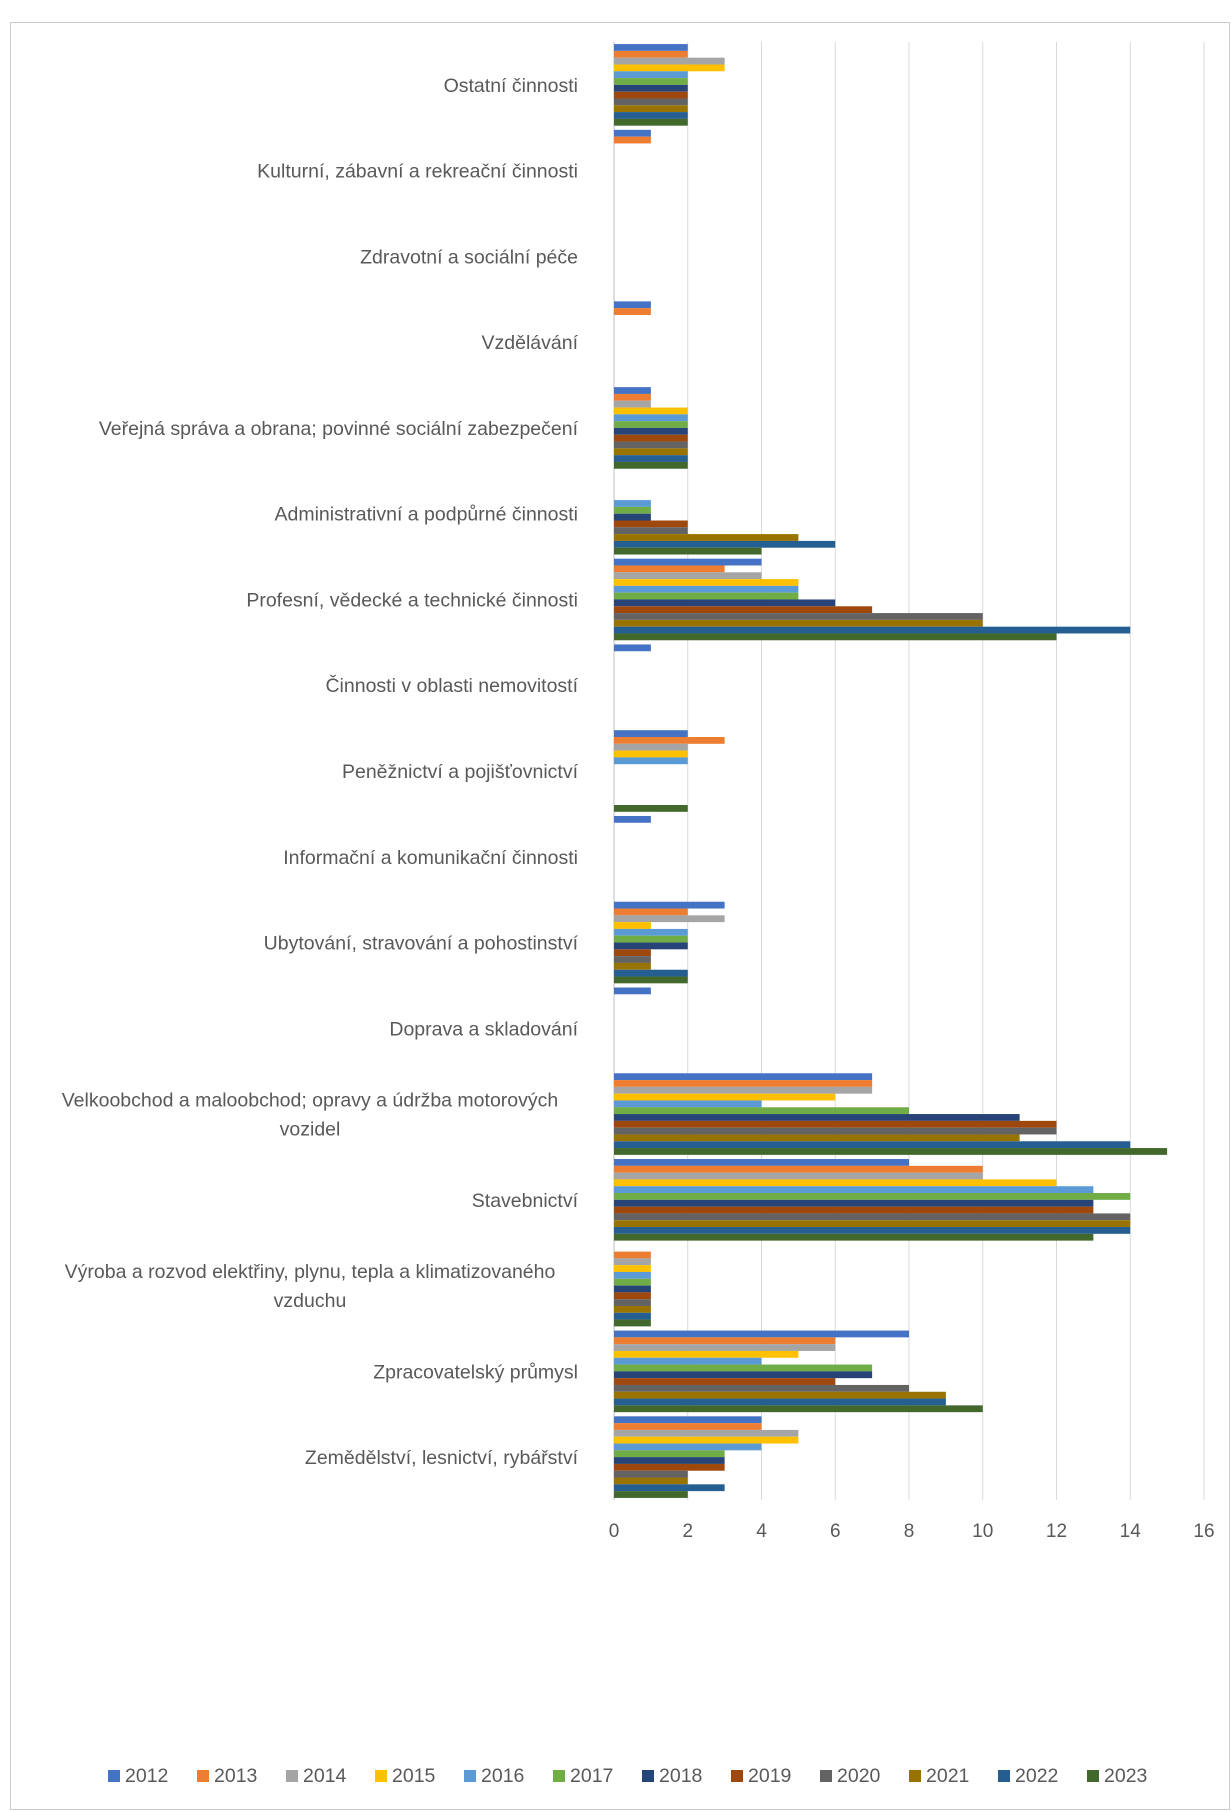  What do you see at coordinates (1131, 1531) in the screenshot?
I see `x-tick-label: 14` at bounding box center [1131, 1531].